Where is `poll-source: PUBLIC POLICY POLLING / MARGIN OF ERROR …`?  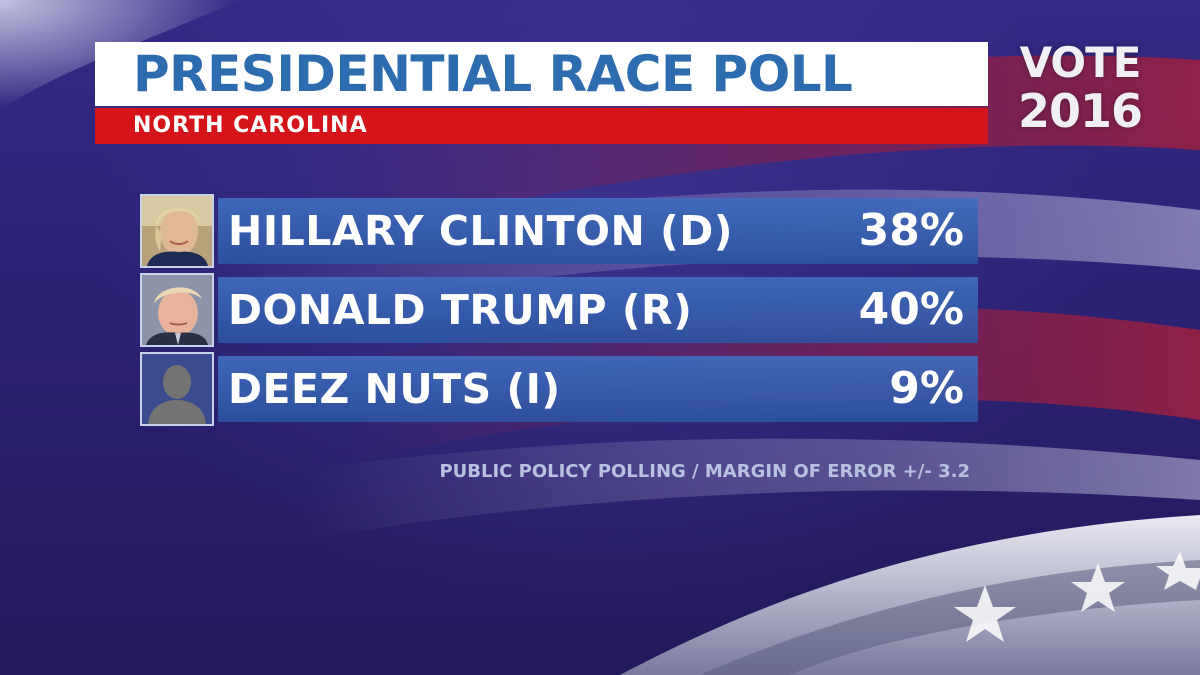
poll-source: PUBLIC POLICY POLLING / MARGIN OF ERROR … is located at coordinates (704, 471).